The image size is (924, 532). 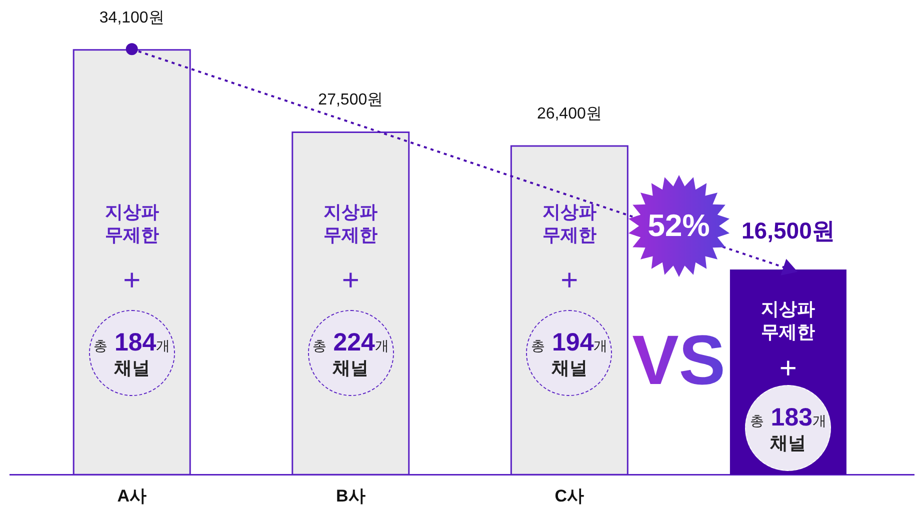 I want to click on data-label: 27,500원, so click(x=351, y=100).